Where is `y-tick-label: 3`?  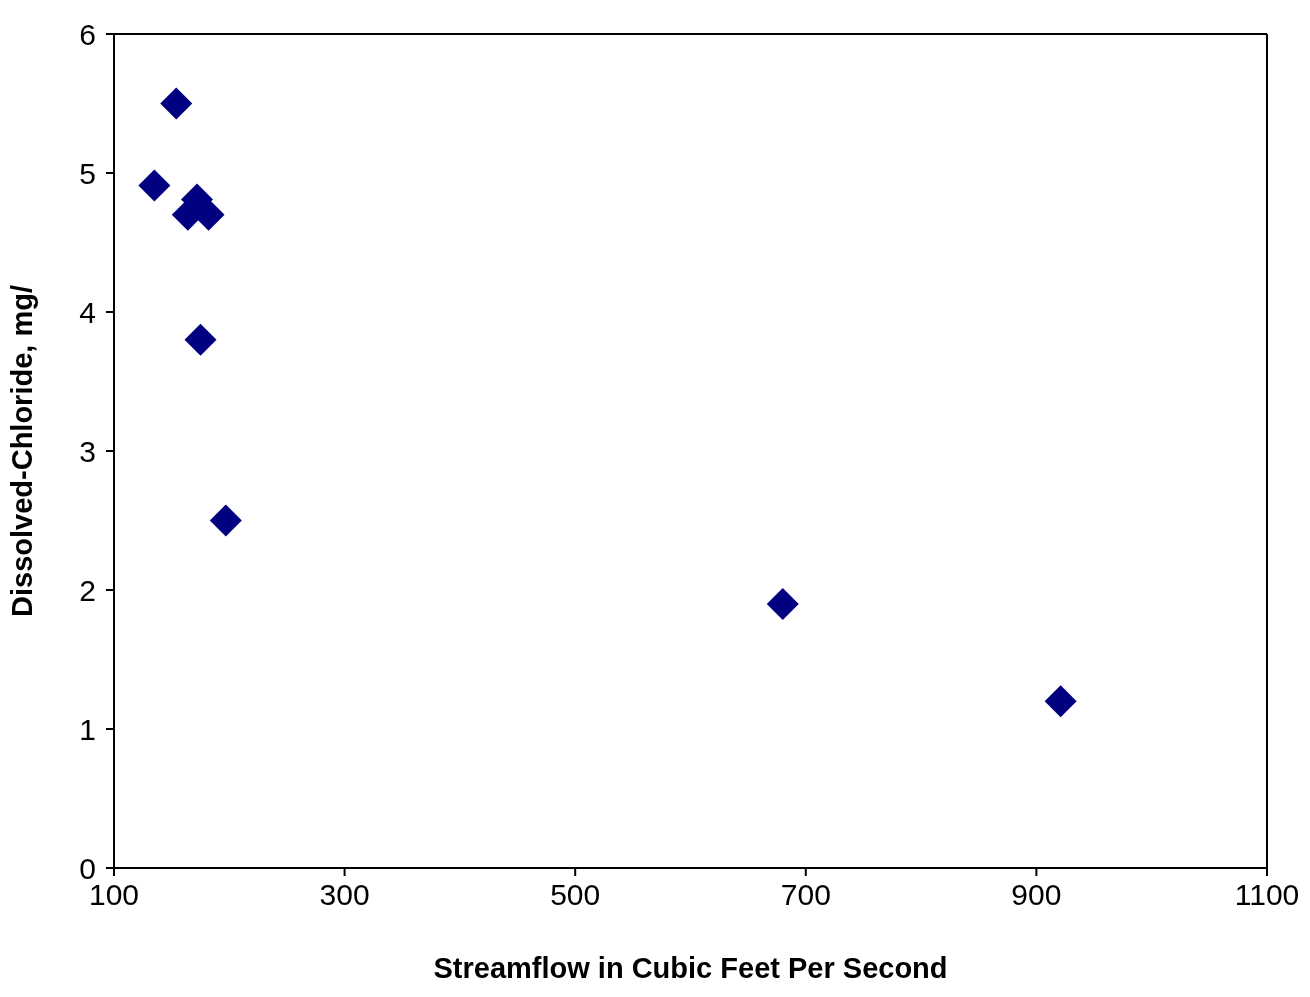
y-tick-label: 3 is located at coordinates (87, 451).